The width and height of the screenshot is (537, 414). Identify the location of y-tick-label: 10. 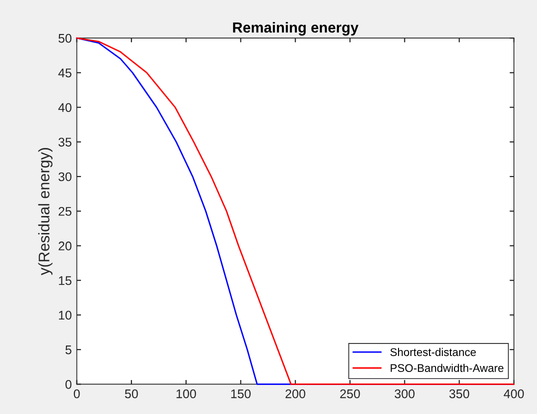
(65, 315).